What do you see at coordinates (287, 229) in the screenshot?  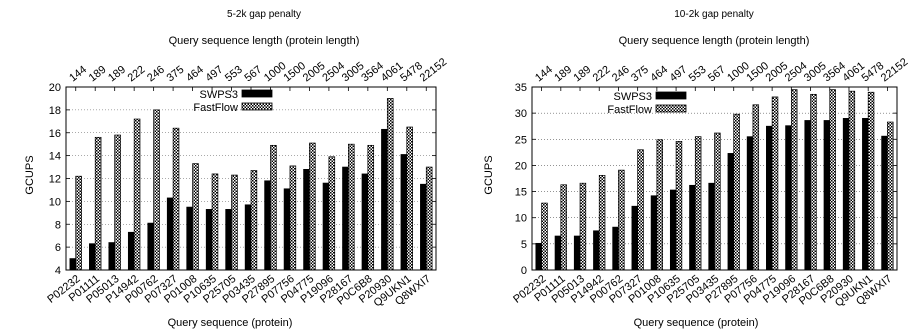 I see `left-bar-swps3-p07756` at bounding box center [287, 229].